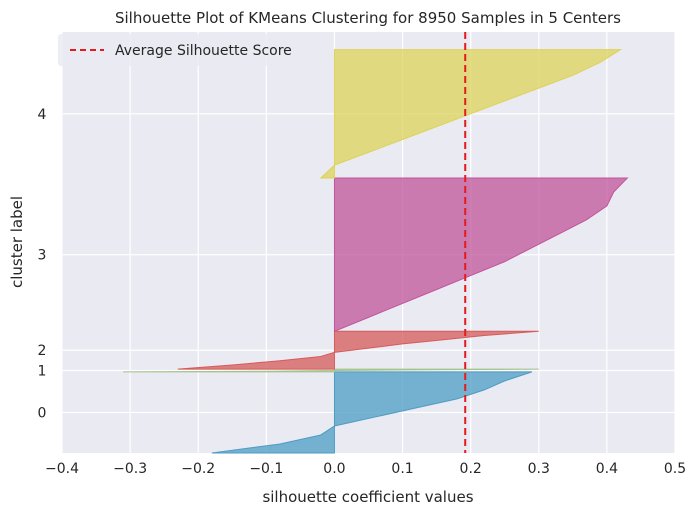 Image resolution: width=700 pixels, height=517 pixels. Describe the element at coordinates (358, 350) in the screenshot. I see `cluster-2-silhouette` at that location.